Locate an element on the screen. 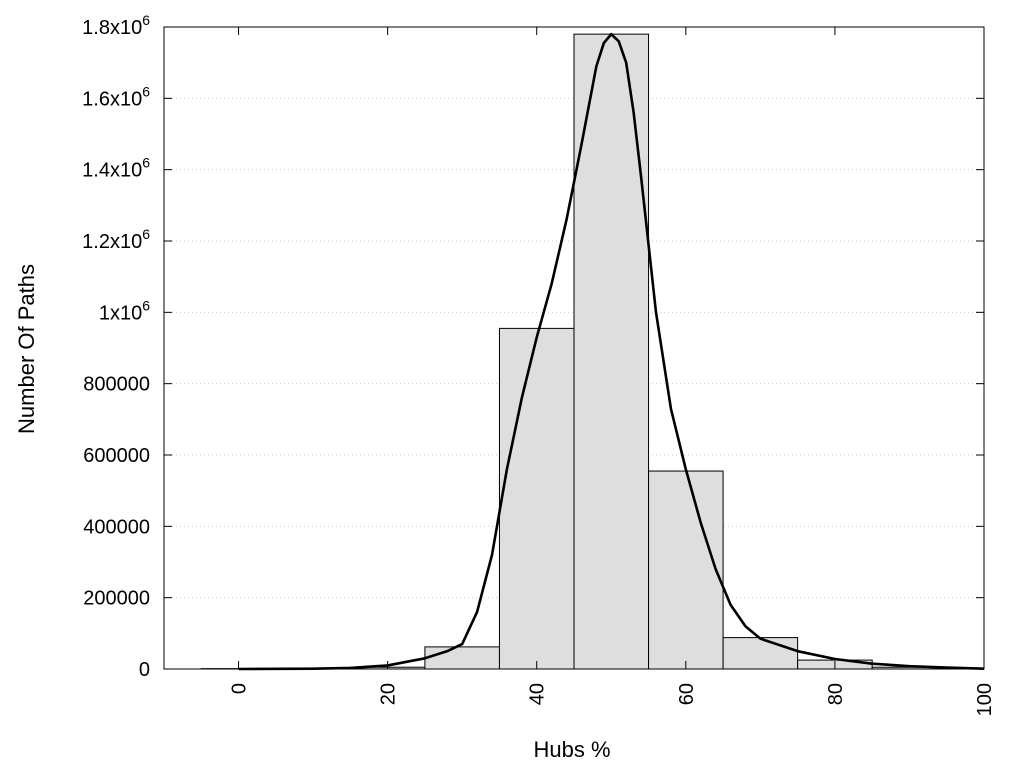 This screenshot has height=768, width=1024. x-axis-title: Hubs % is located at coordinates (571, 749).